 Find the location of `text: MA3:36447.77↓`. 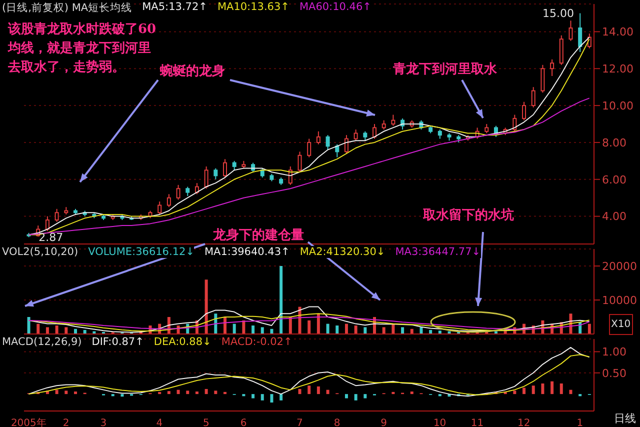

text: MA3:36447.77↓ is located at coordinates (438, 252).